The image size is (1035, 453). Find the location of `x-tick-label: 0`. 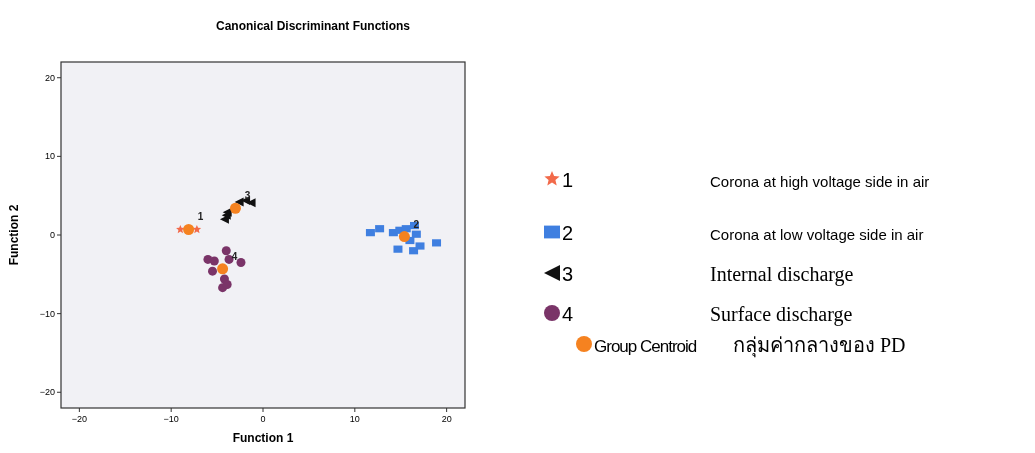

x-tick-label: 0 is located at coordinates (263, 419).